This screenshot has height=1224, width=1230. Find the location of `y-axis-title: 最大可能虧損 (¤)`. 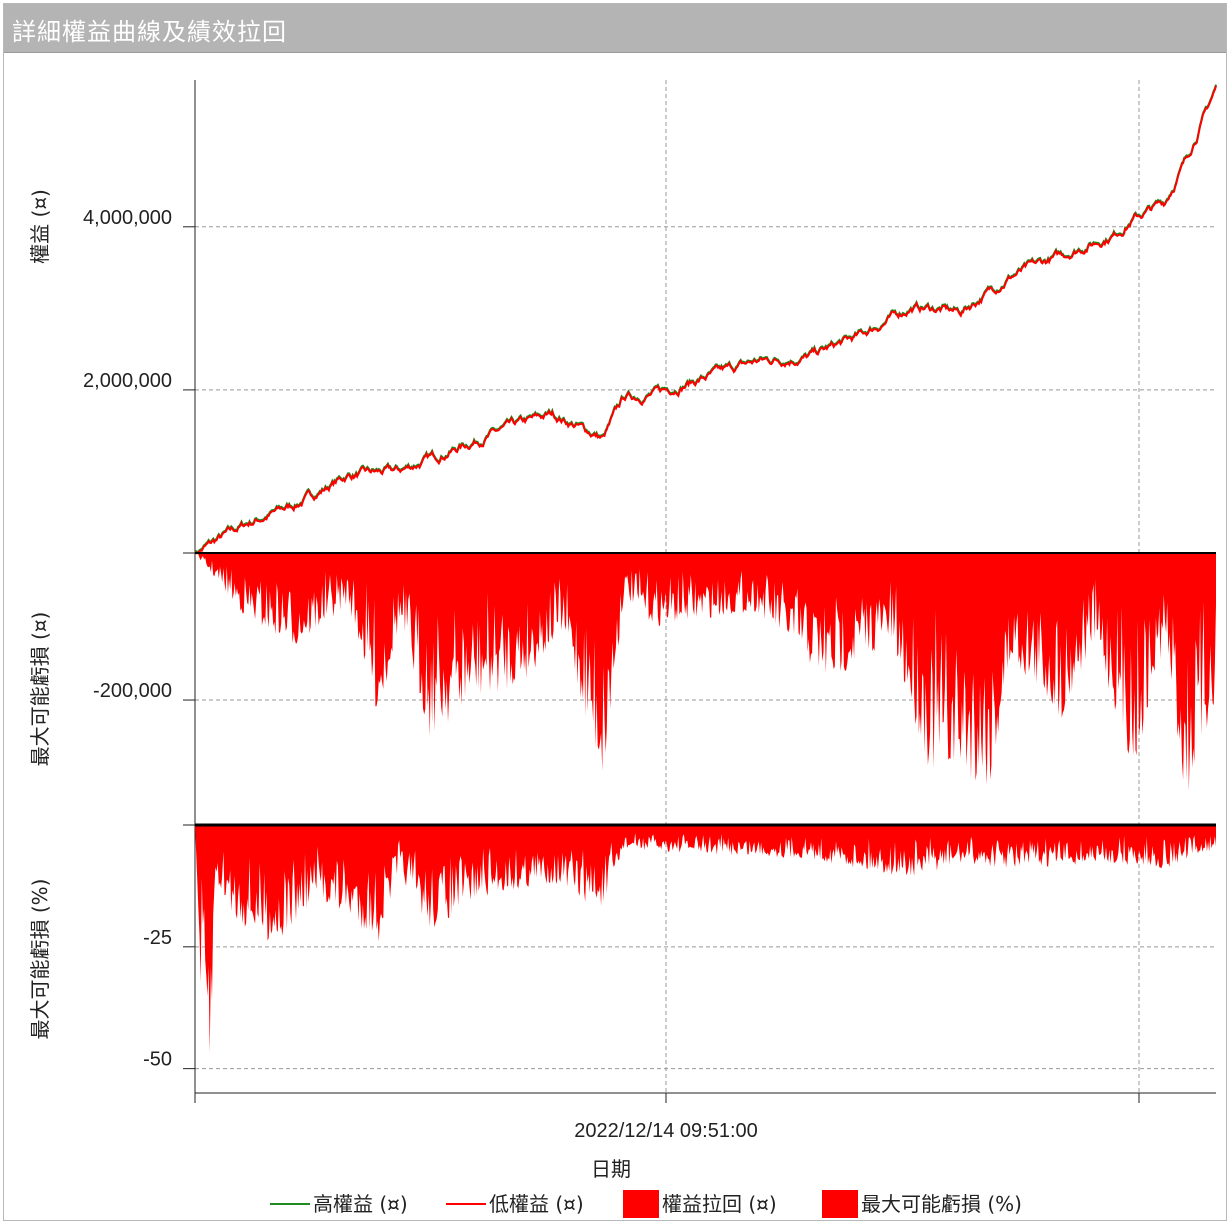

y-axis-title: 最大可能虧損 (¤) is located at coordinates (40, 689).